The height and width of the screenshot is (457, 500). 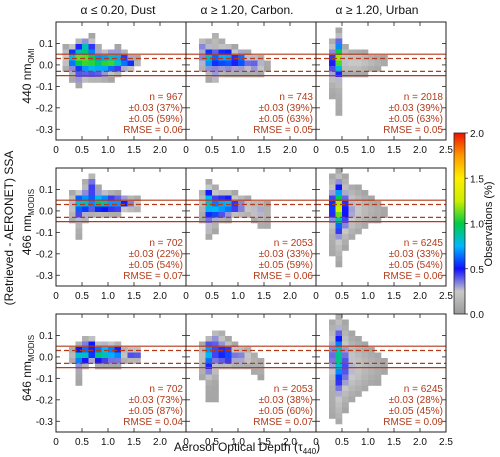 What do you see at coordinates (459, 223) in the screenshot?
I see `colorbar-gradient` at bounding box center [459, 223].